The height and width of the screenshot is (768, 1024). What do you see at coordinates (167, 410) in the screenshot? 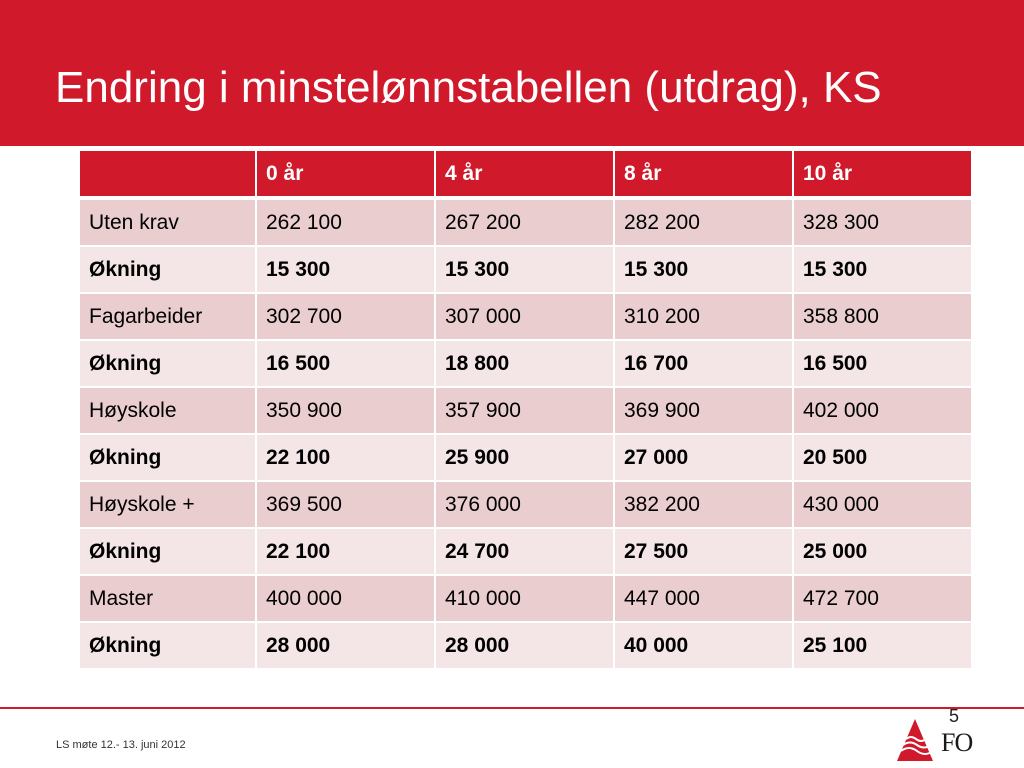
I see `row-label: Høyskole` at bounding box center [167, 410].